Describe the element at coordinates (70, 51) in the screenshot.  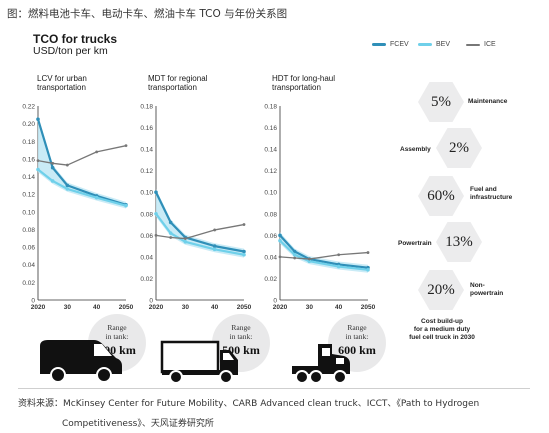
I see `panel-subtitle: USD/ton per km` at that location.